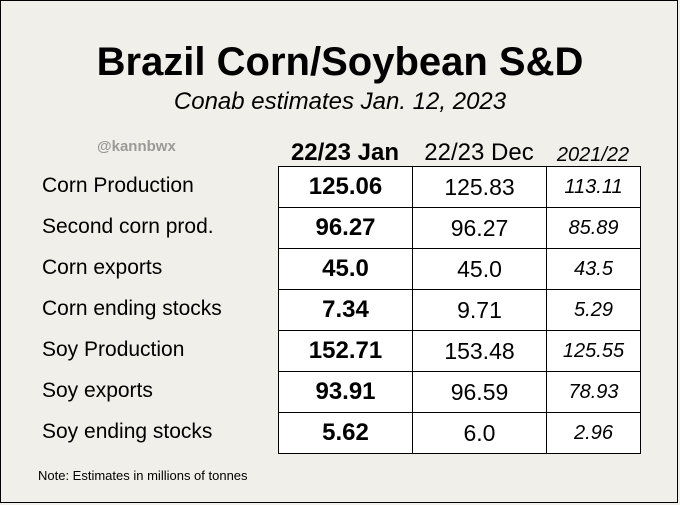  I want to click on column-header-22-23-dec: 22/23 Dec, so click(479, 152).